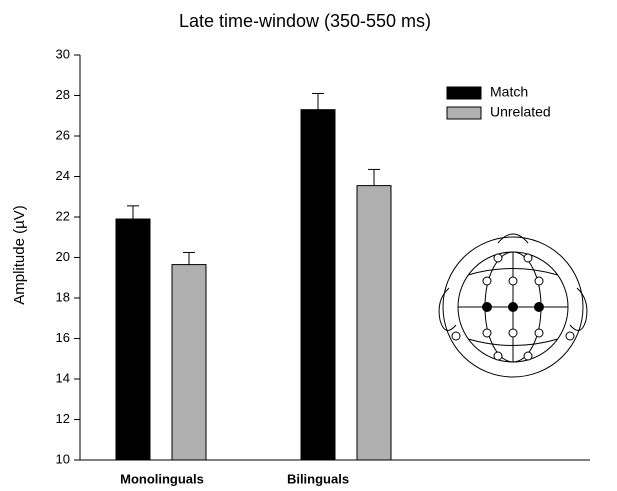  What do you see at coordinates (63, 215) in the screenshot?
I see `y-tick-label: 22` at bounding box center [63, 215].